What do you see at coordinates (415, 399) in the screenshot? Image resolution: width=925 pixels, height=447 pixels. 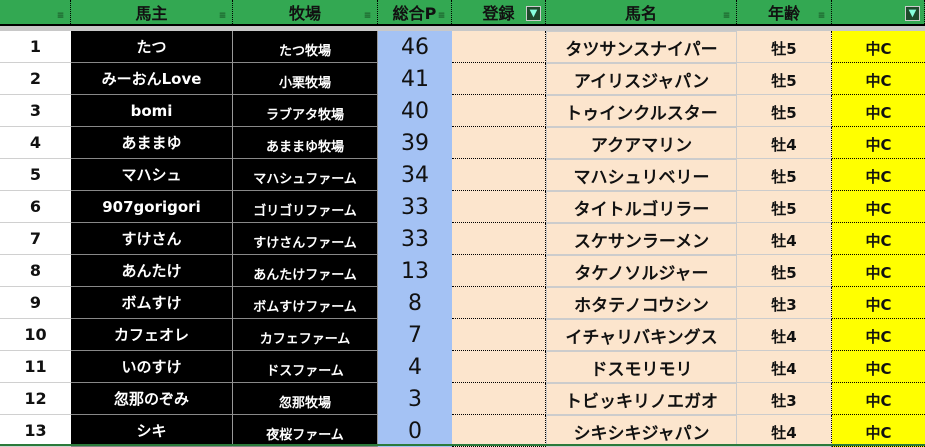 I see `cell-points: 3` at bounding box center [415, 399].